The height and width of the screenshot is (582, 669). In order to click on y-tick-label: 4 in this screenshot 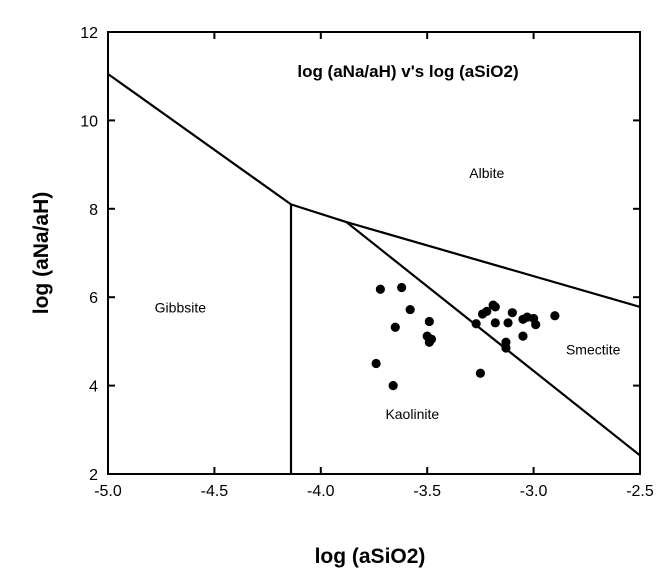, I will do `click(93, 387)`.